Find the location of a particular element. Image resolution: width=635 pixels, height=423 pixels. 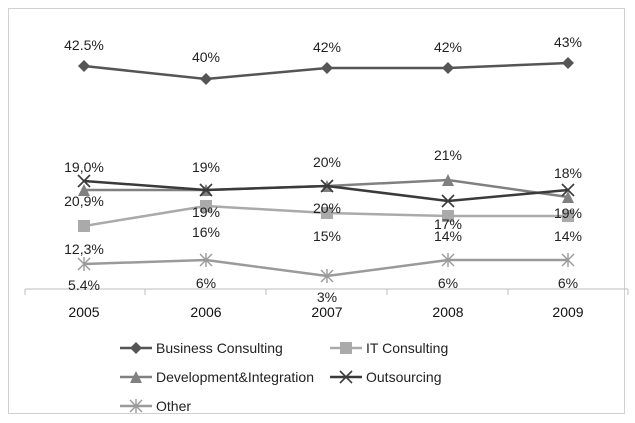

data-label-it-consulting: 15% is located at coordinates (327, 236).